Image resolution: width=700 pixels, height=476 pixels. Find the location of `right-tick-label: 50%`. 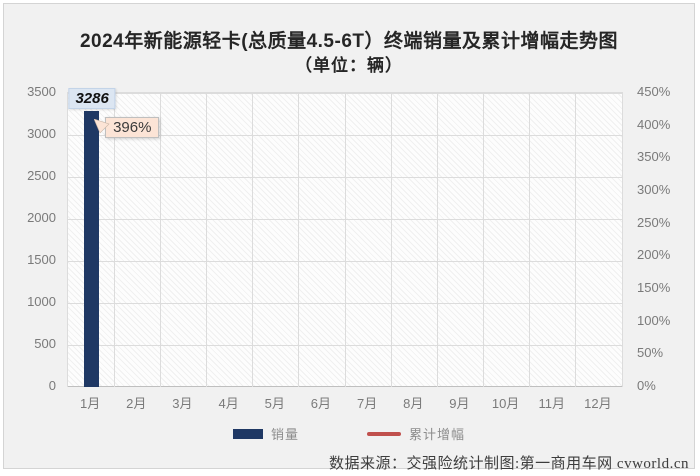

right-tick-label: 50% is located at coordinates (650, 353).